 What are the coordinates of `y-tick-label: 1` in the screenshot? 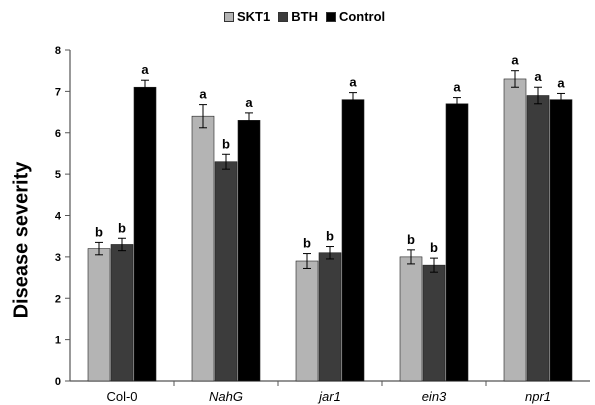 It's located at (58, 341).